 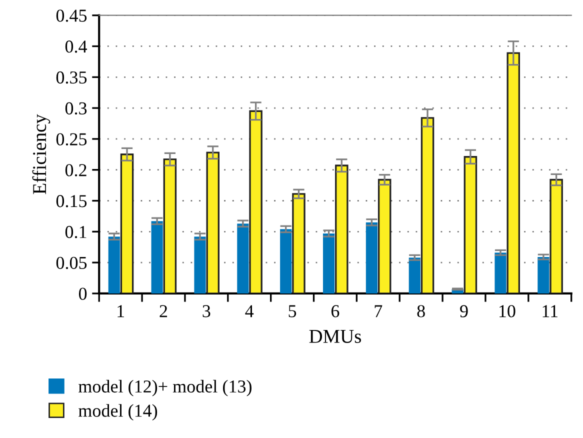 What do you see at coordinates (71, 201) in the screenshot?
I see `y-tick-label: 0.15` at bounding box center [71, 201].